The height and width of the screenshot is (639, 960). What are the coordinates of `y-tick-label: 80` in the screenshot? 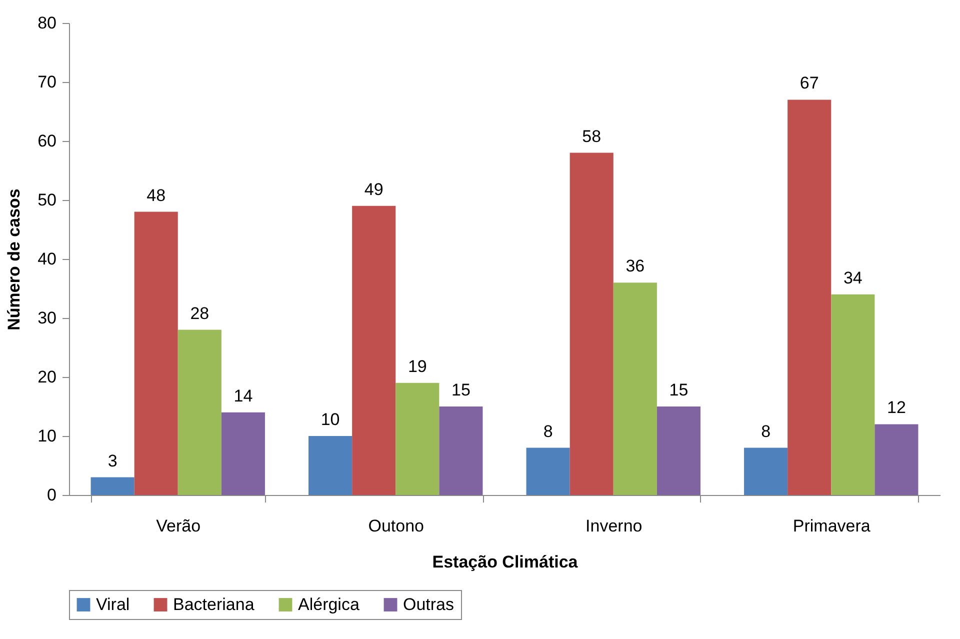 It's located at (47, 23).